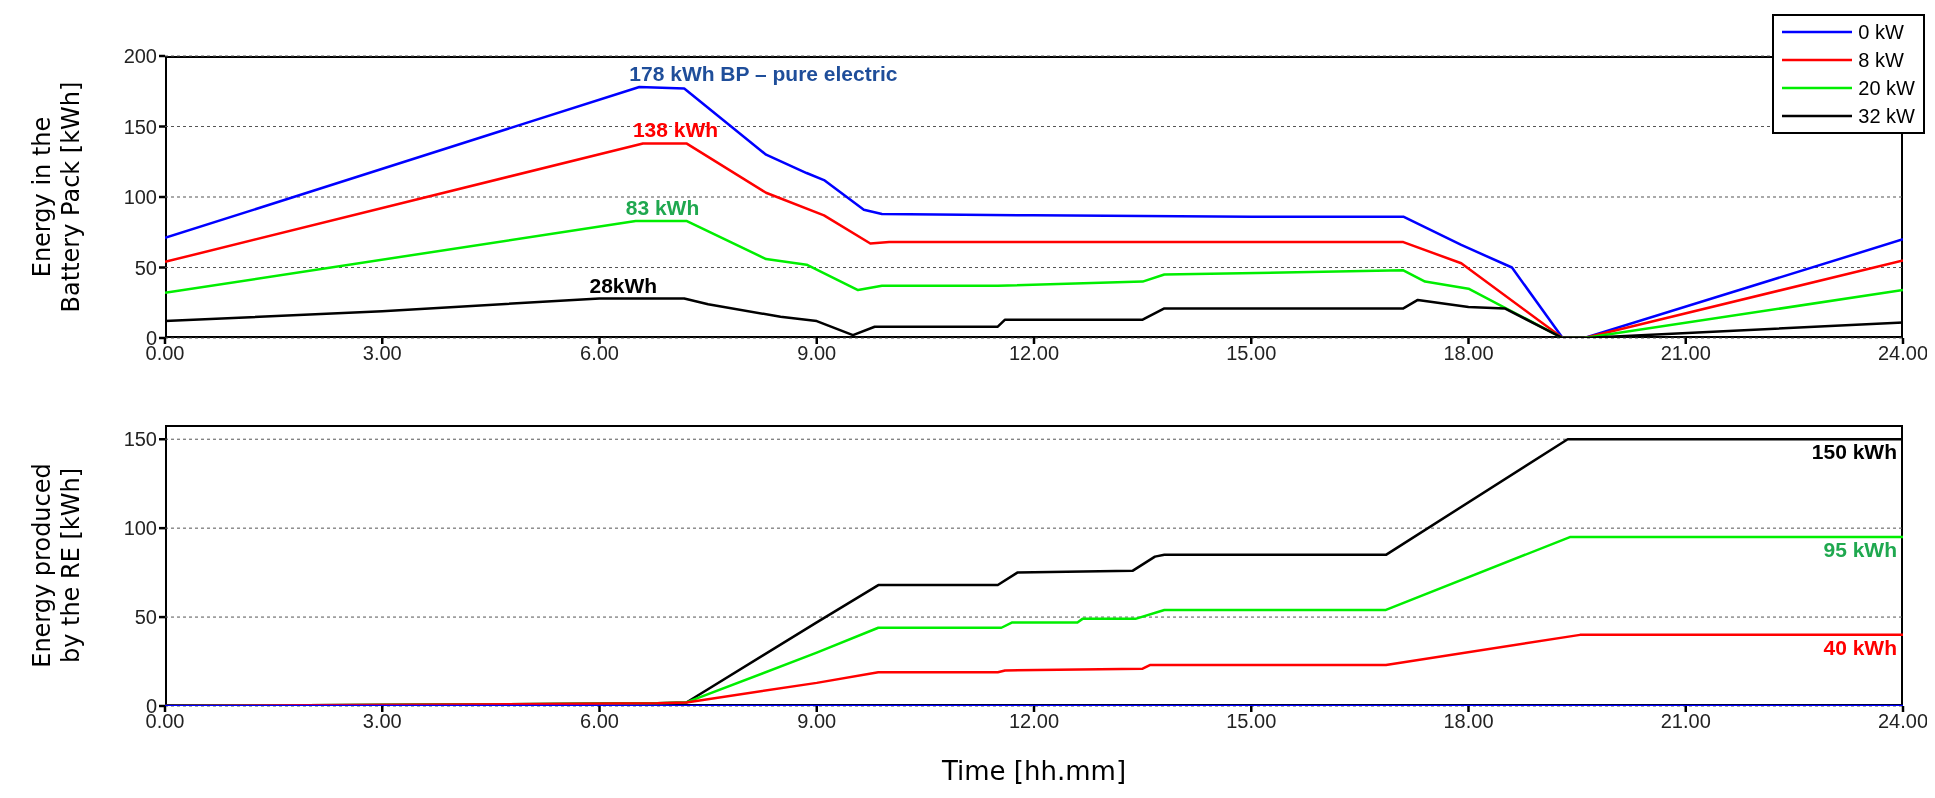 The image size is (1935, 798). What do you see at coordinates (1860, 647) in the screenshot?
I see `annotation: 40 kWh` at bounding box center [1860, 647].